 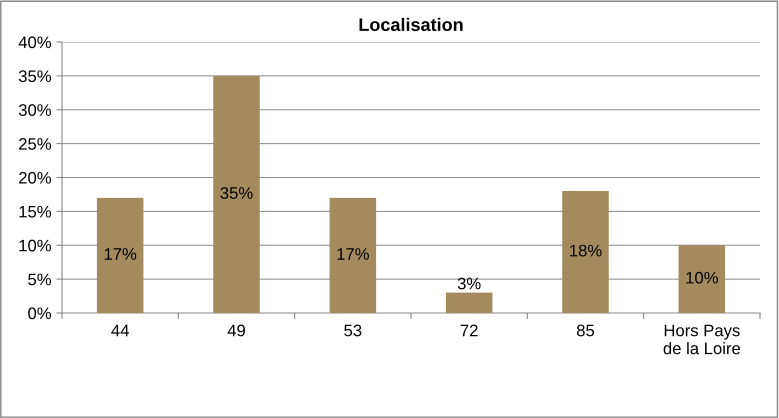 What do you see at coordinates (702, 339) in the screenshot?
I see `x-tick-label: Hors Pays de la Loire` at bounding box center [702, 339].